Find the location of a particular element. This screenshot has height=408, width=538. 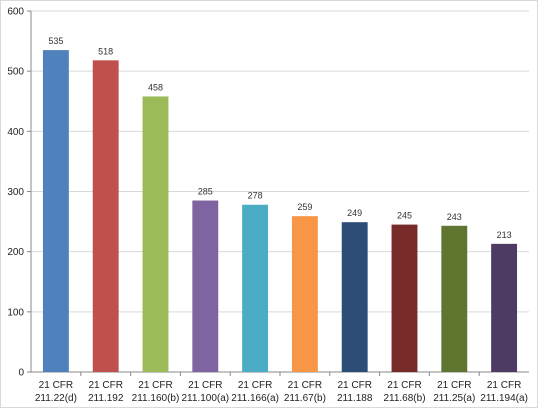

y-tick-label: 0 is located at coordinates (21, 373).